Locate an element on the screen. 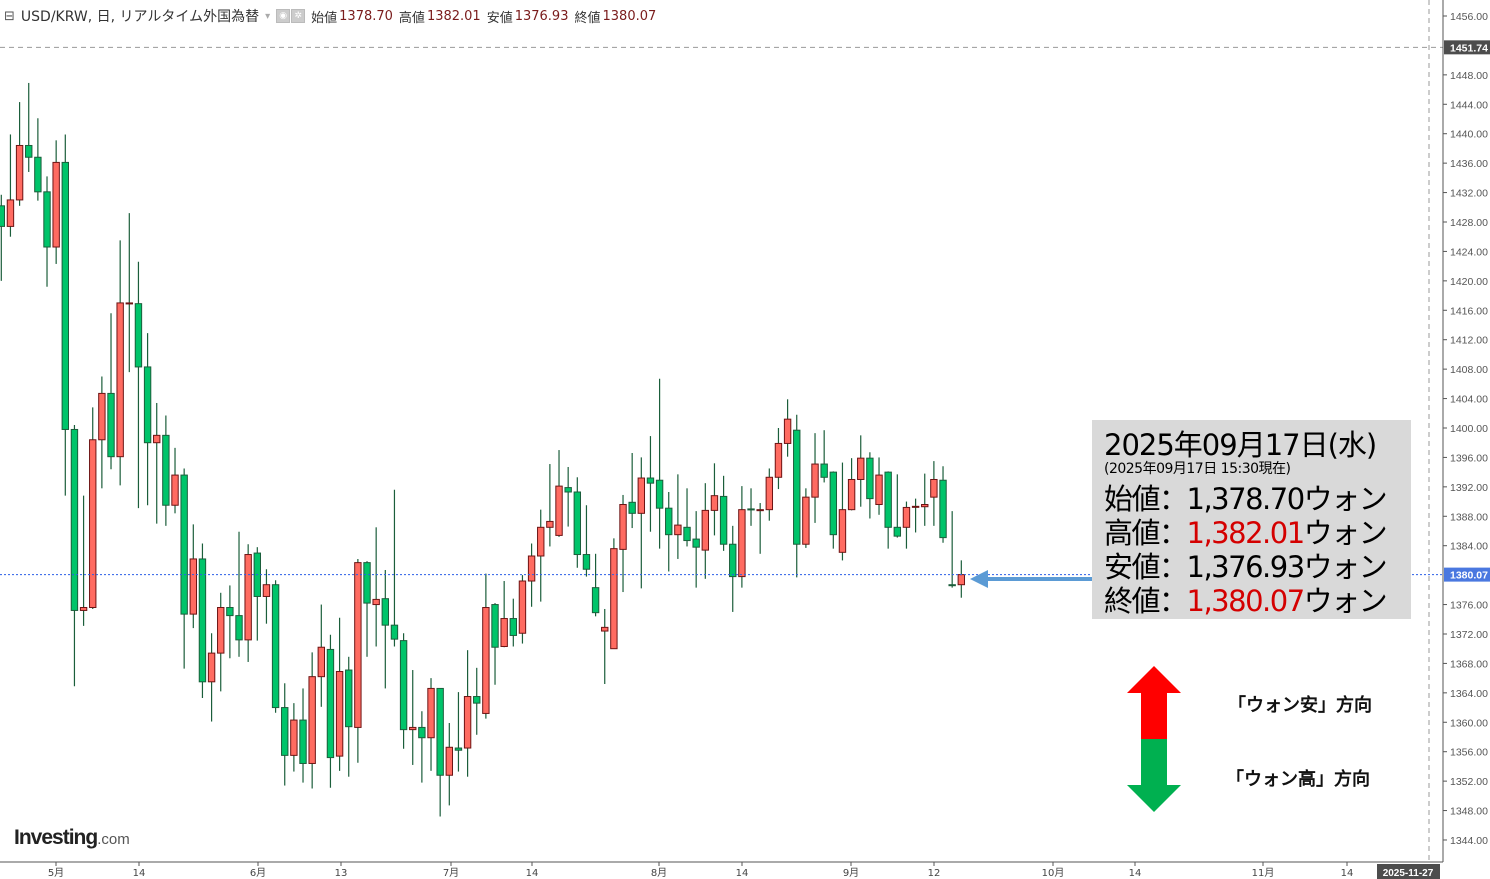  price-tick-label: 1356.00 is located at coordinates (1469, 753).